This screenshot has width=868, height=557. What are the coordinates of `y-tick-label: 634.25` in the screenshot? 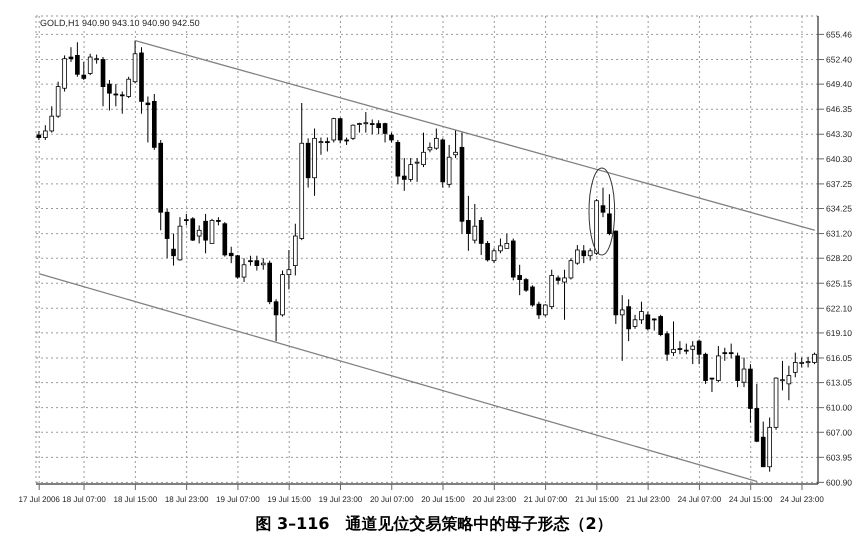 It's located at (839, 209).